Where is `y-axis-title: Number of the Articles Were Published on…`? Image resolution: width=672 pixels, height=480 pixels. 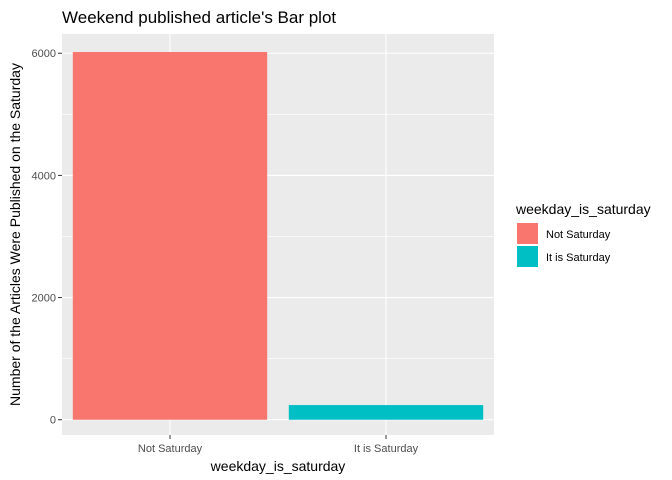 y-axis-title: Number of the Articles Were Published on… is located at coordinates (15, 234).